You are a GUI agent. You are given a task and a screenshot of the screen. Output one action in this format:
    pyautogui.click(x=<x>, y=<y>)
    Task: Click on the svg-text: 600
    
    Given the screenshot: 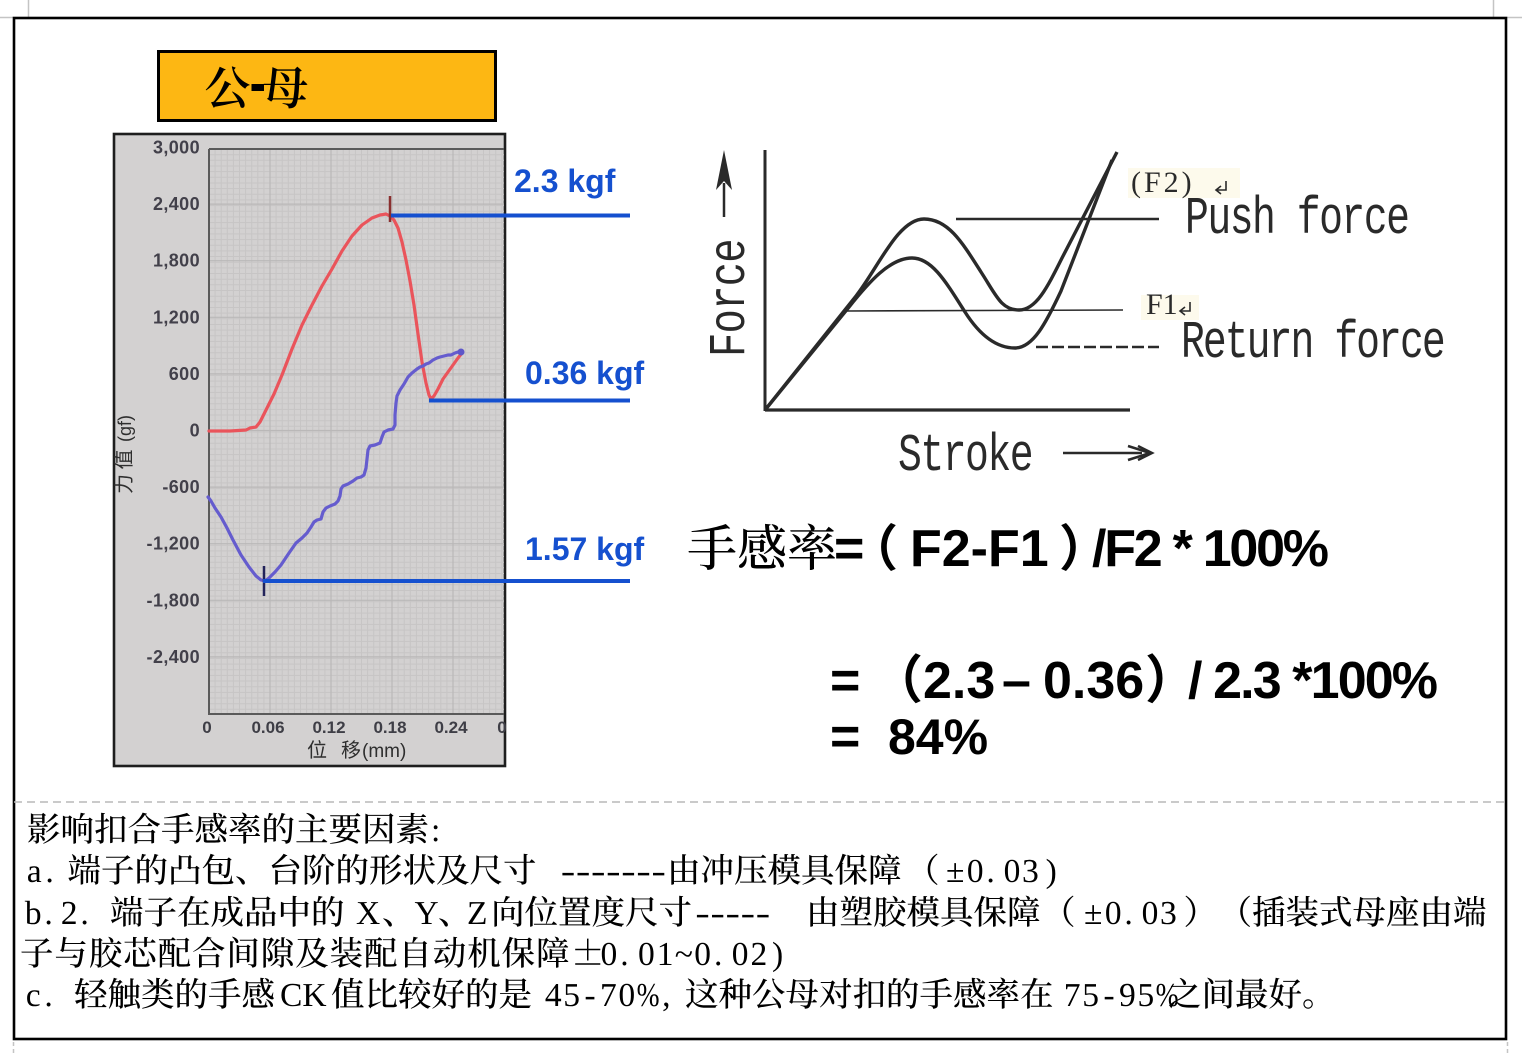 What is the action you would take?
    pyautogui.click(x=184, y=374)
    